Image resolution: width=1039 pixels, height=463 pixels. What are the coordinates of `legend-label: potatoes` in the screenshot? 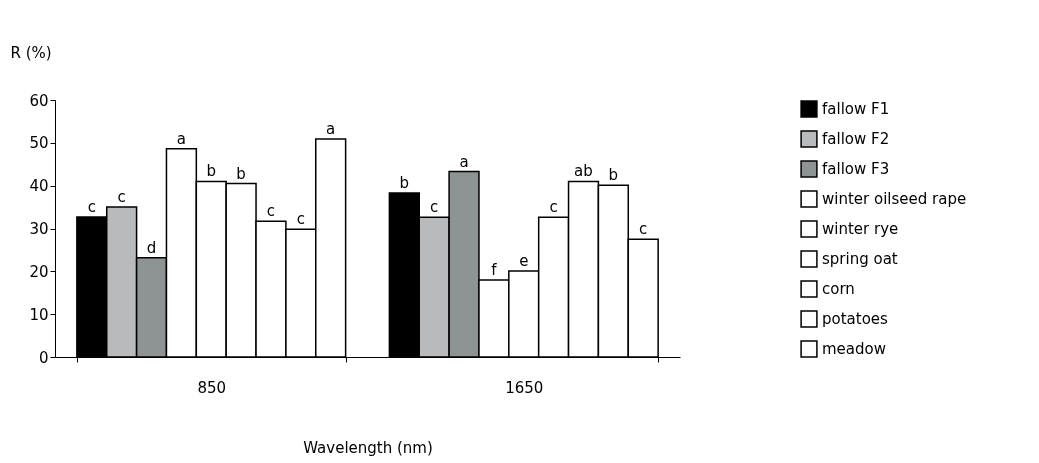 It's located at (855, 319).